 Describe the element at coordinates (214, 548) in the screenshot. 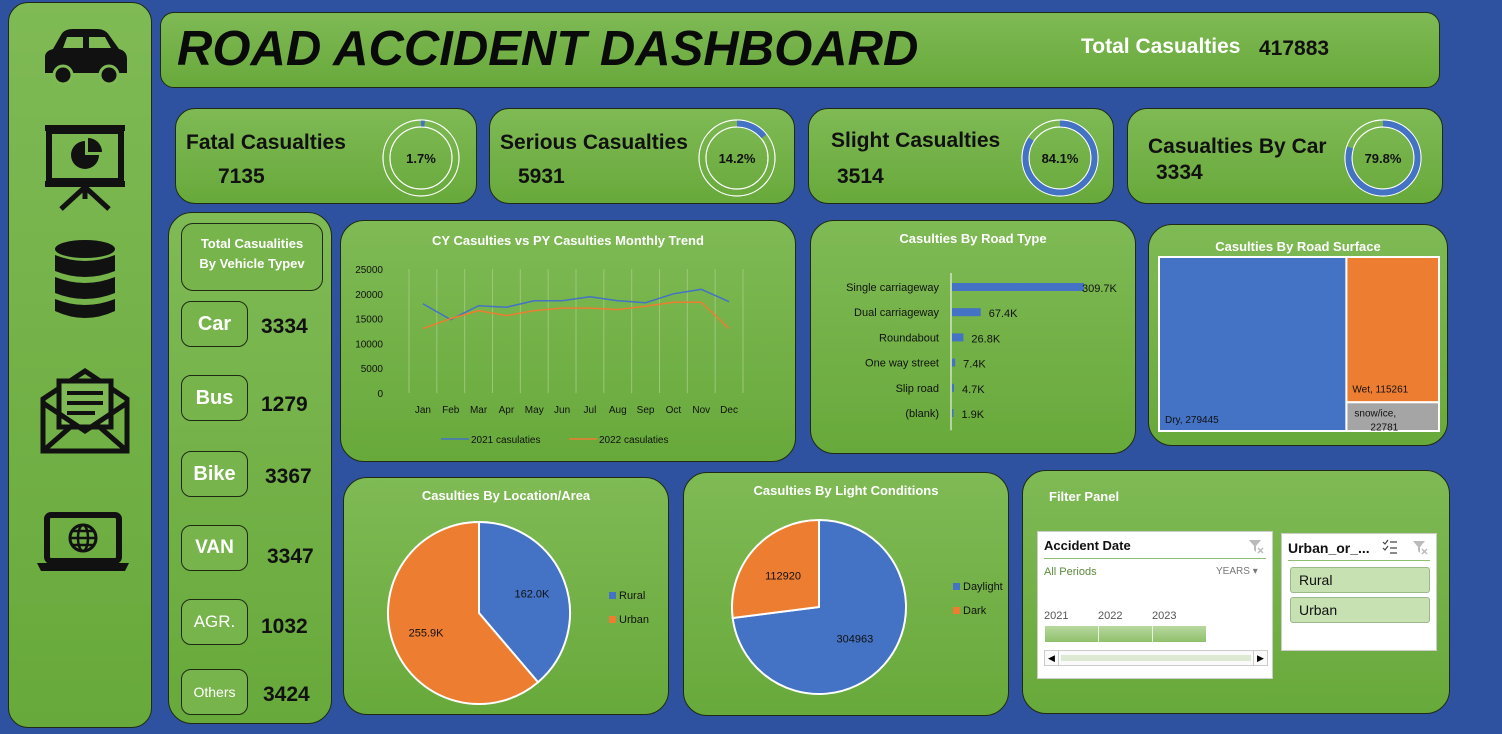

I see `vehicle-button-van: VAN` at that location.